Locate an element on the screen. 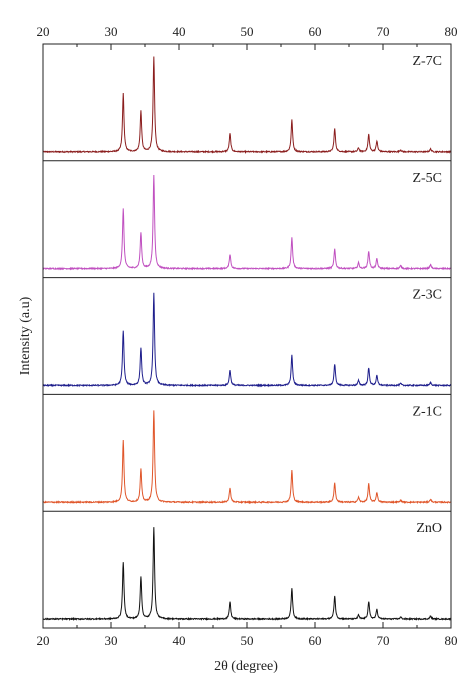  x-tick-label-top: 60 is located at coordinates (315, 31).